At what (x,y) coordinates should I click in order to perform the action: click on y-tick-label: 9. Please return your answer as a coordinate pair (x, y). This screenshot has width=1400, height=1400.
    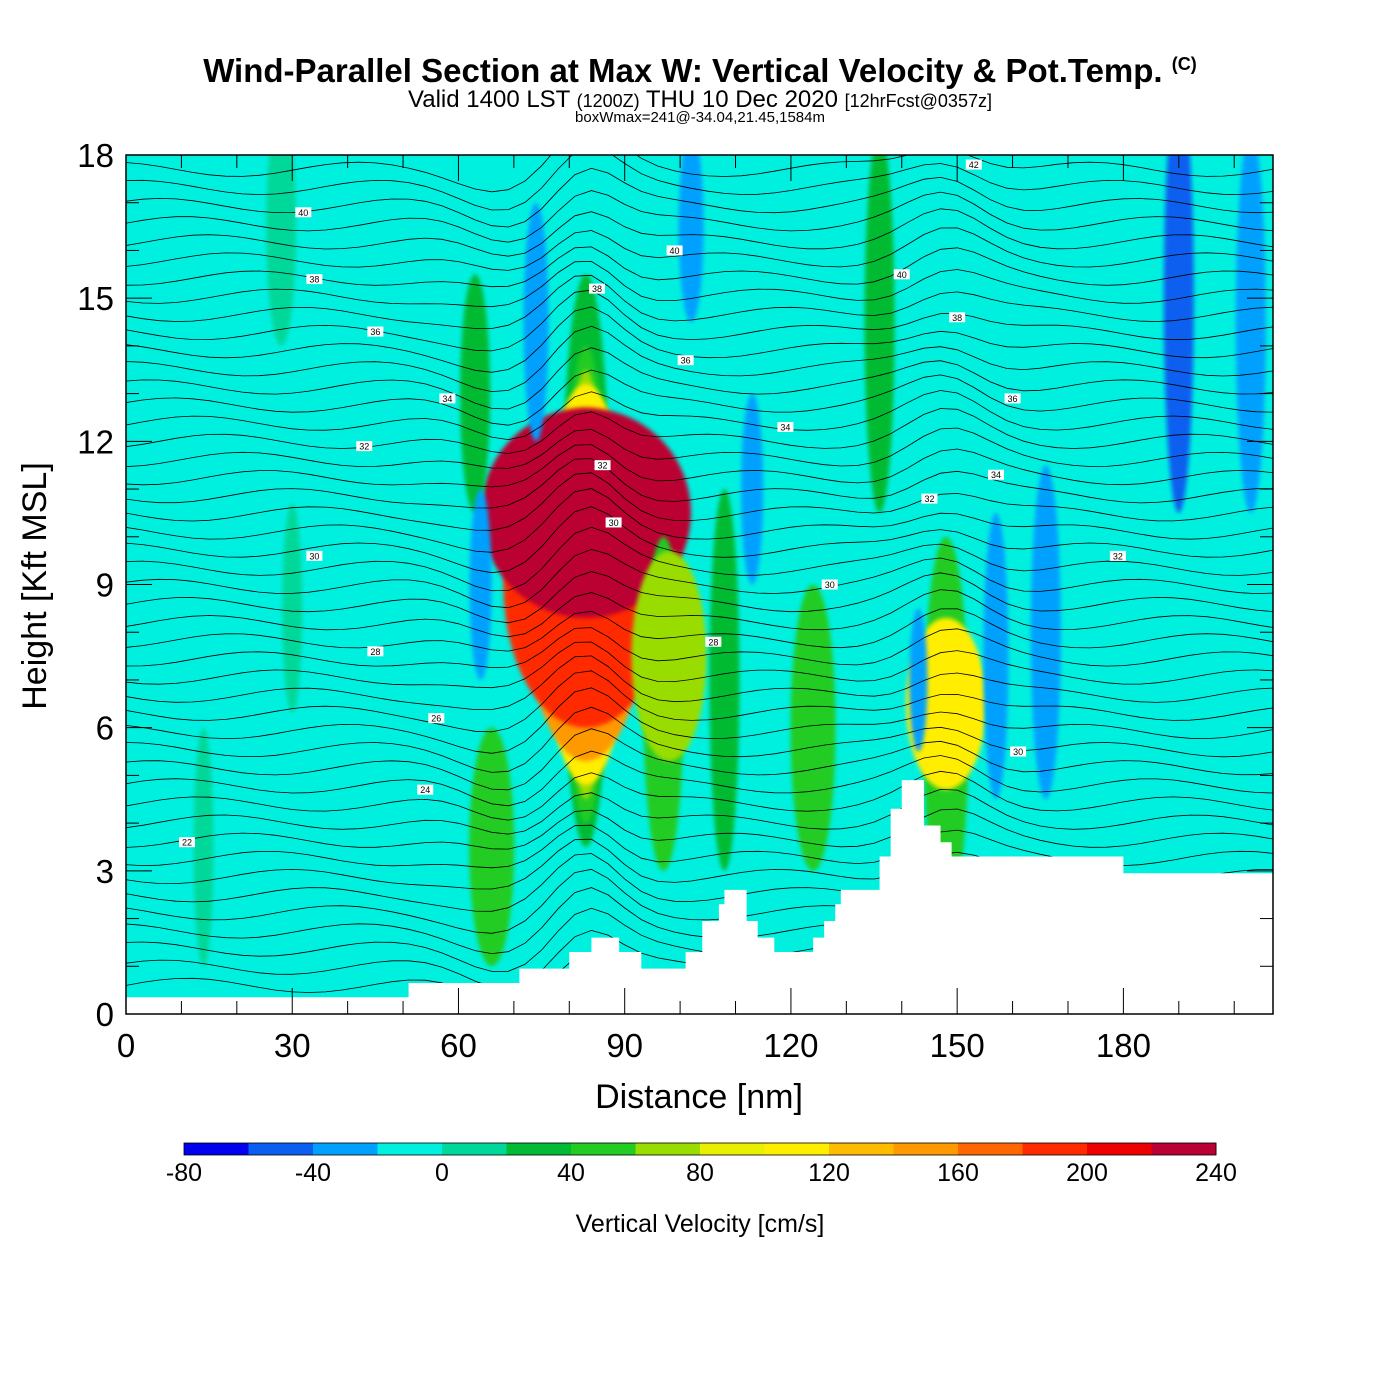
    Looking at the image, I should click on (105, 585).